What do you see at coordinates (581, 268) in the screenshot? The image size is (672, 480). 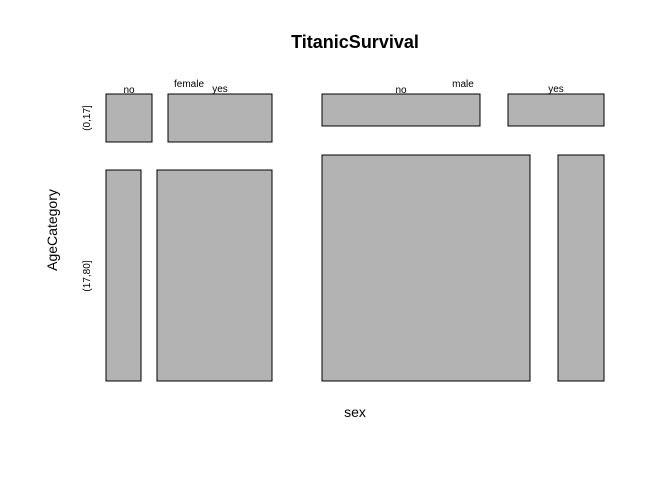 I see `mosaic-tile-male-17-80-yes` at bounding box center [581, 268].